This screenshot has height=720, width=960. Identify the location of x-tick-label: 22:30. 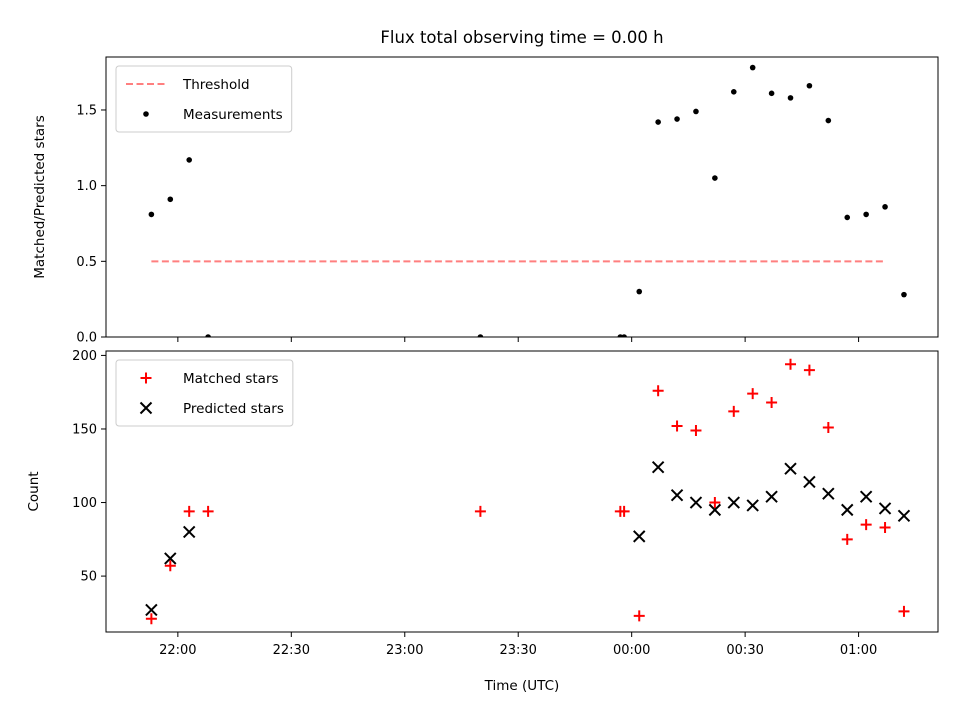
(291, 650).